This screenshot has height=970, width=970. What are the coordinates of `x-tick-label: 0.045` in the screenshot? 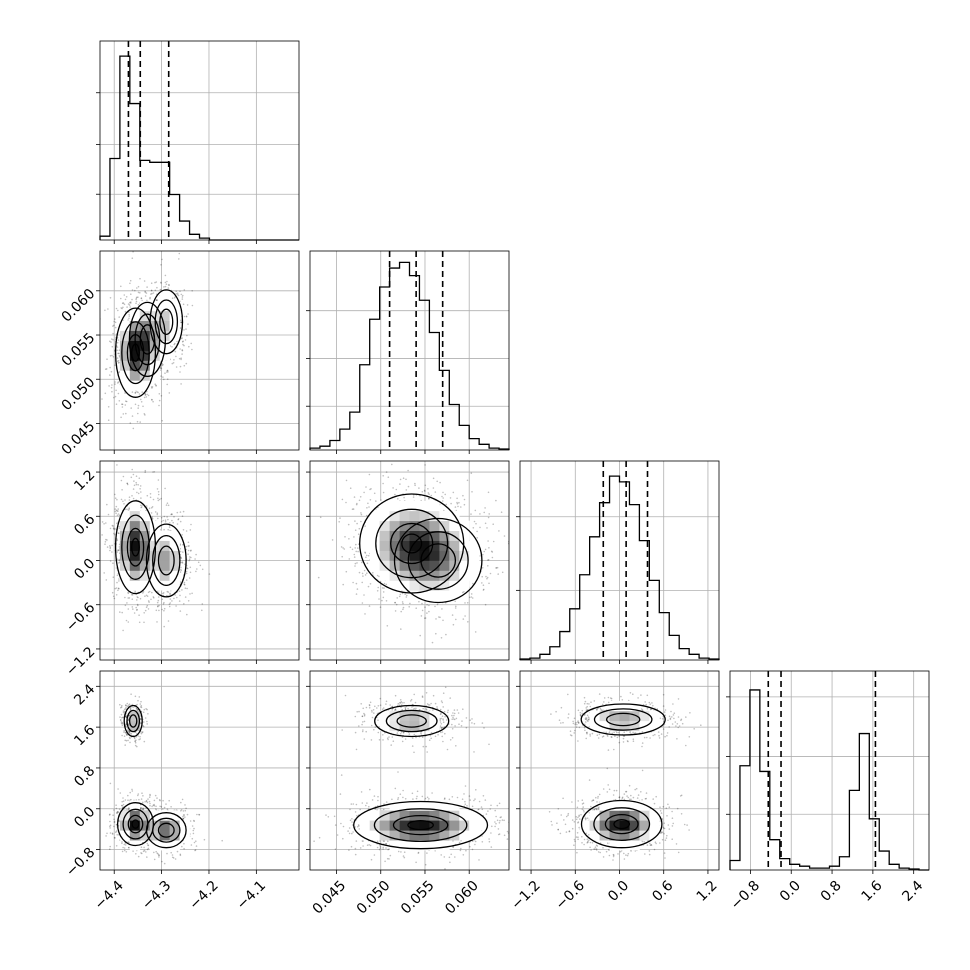 It's located at (330, 898).